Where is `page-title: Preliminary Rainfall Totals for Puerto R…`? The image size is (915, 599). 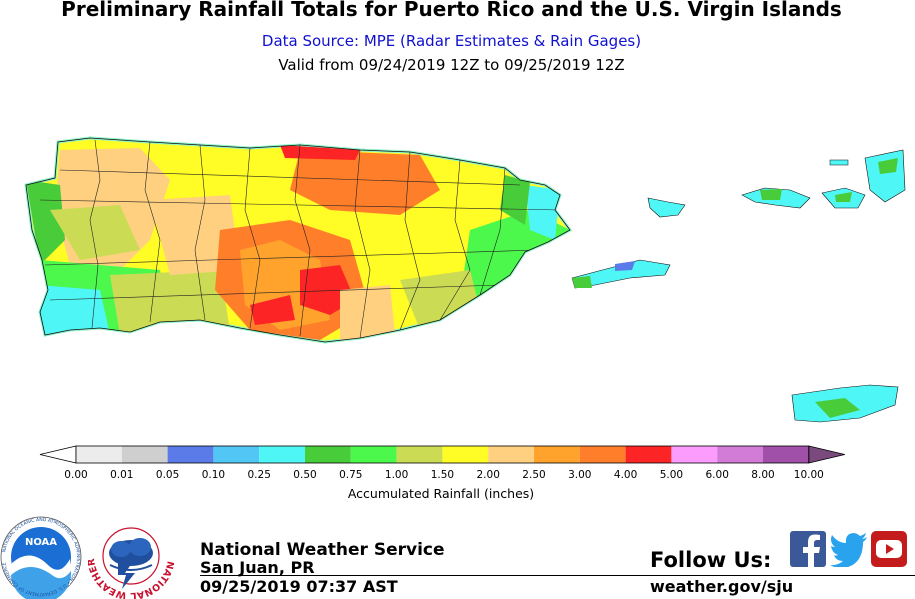 page-title: Preliminary Rainfall Totals for Puerto R… is located at coordinates (451, 10).